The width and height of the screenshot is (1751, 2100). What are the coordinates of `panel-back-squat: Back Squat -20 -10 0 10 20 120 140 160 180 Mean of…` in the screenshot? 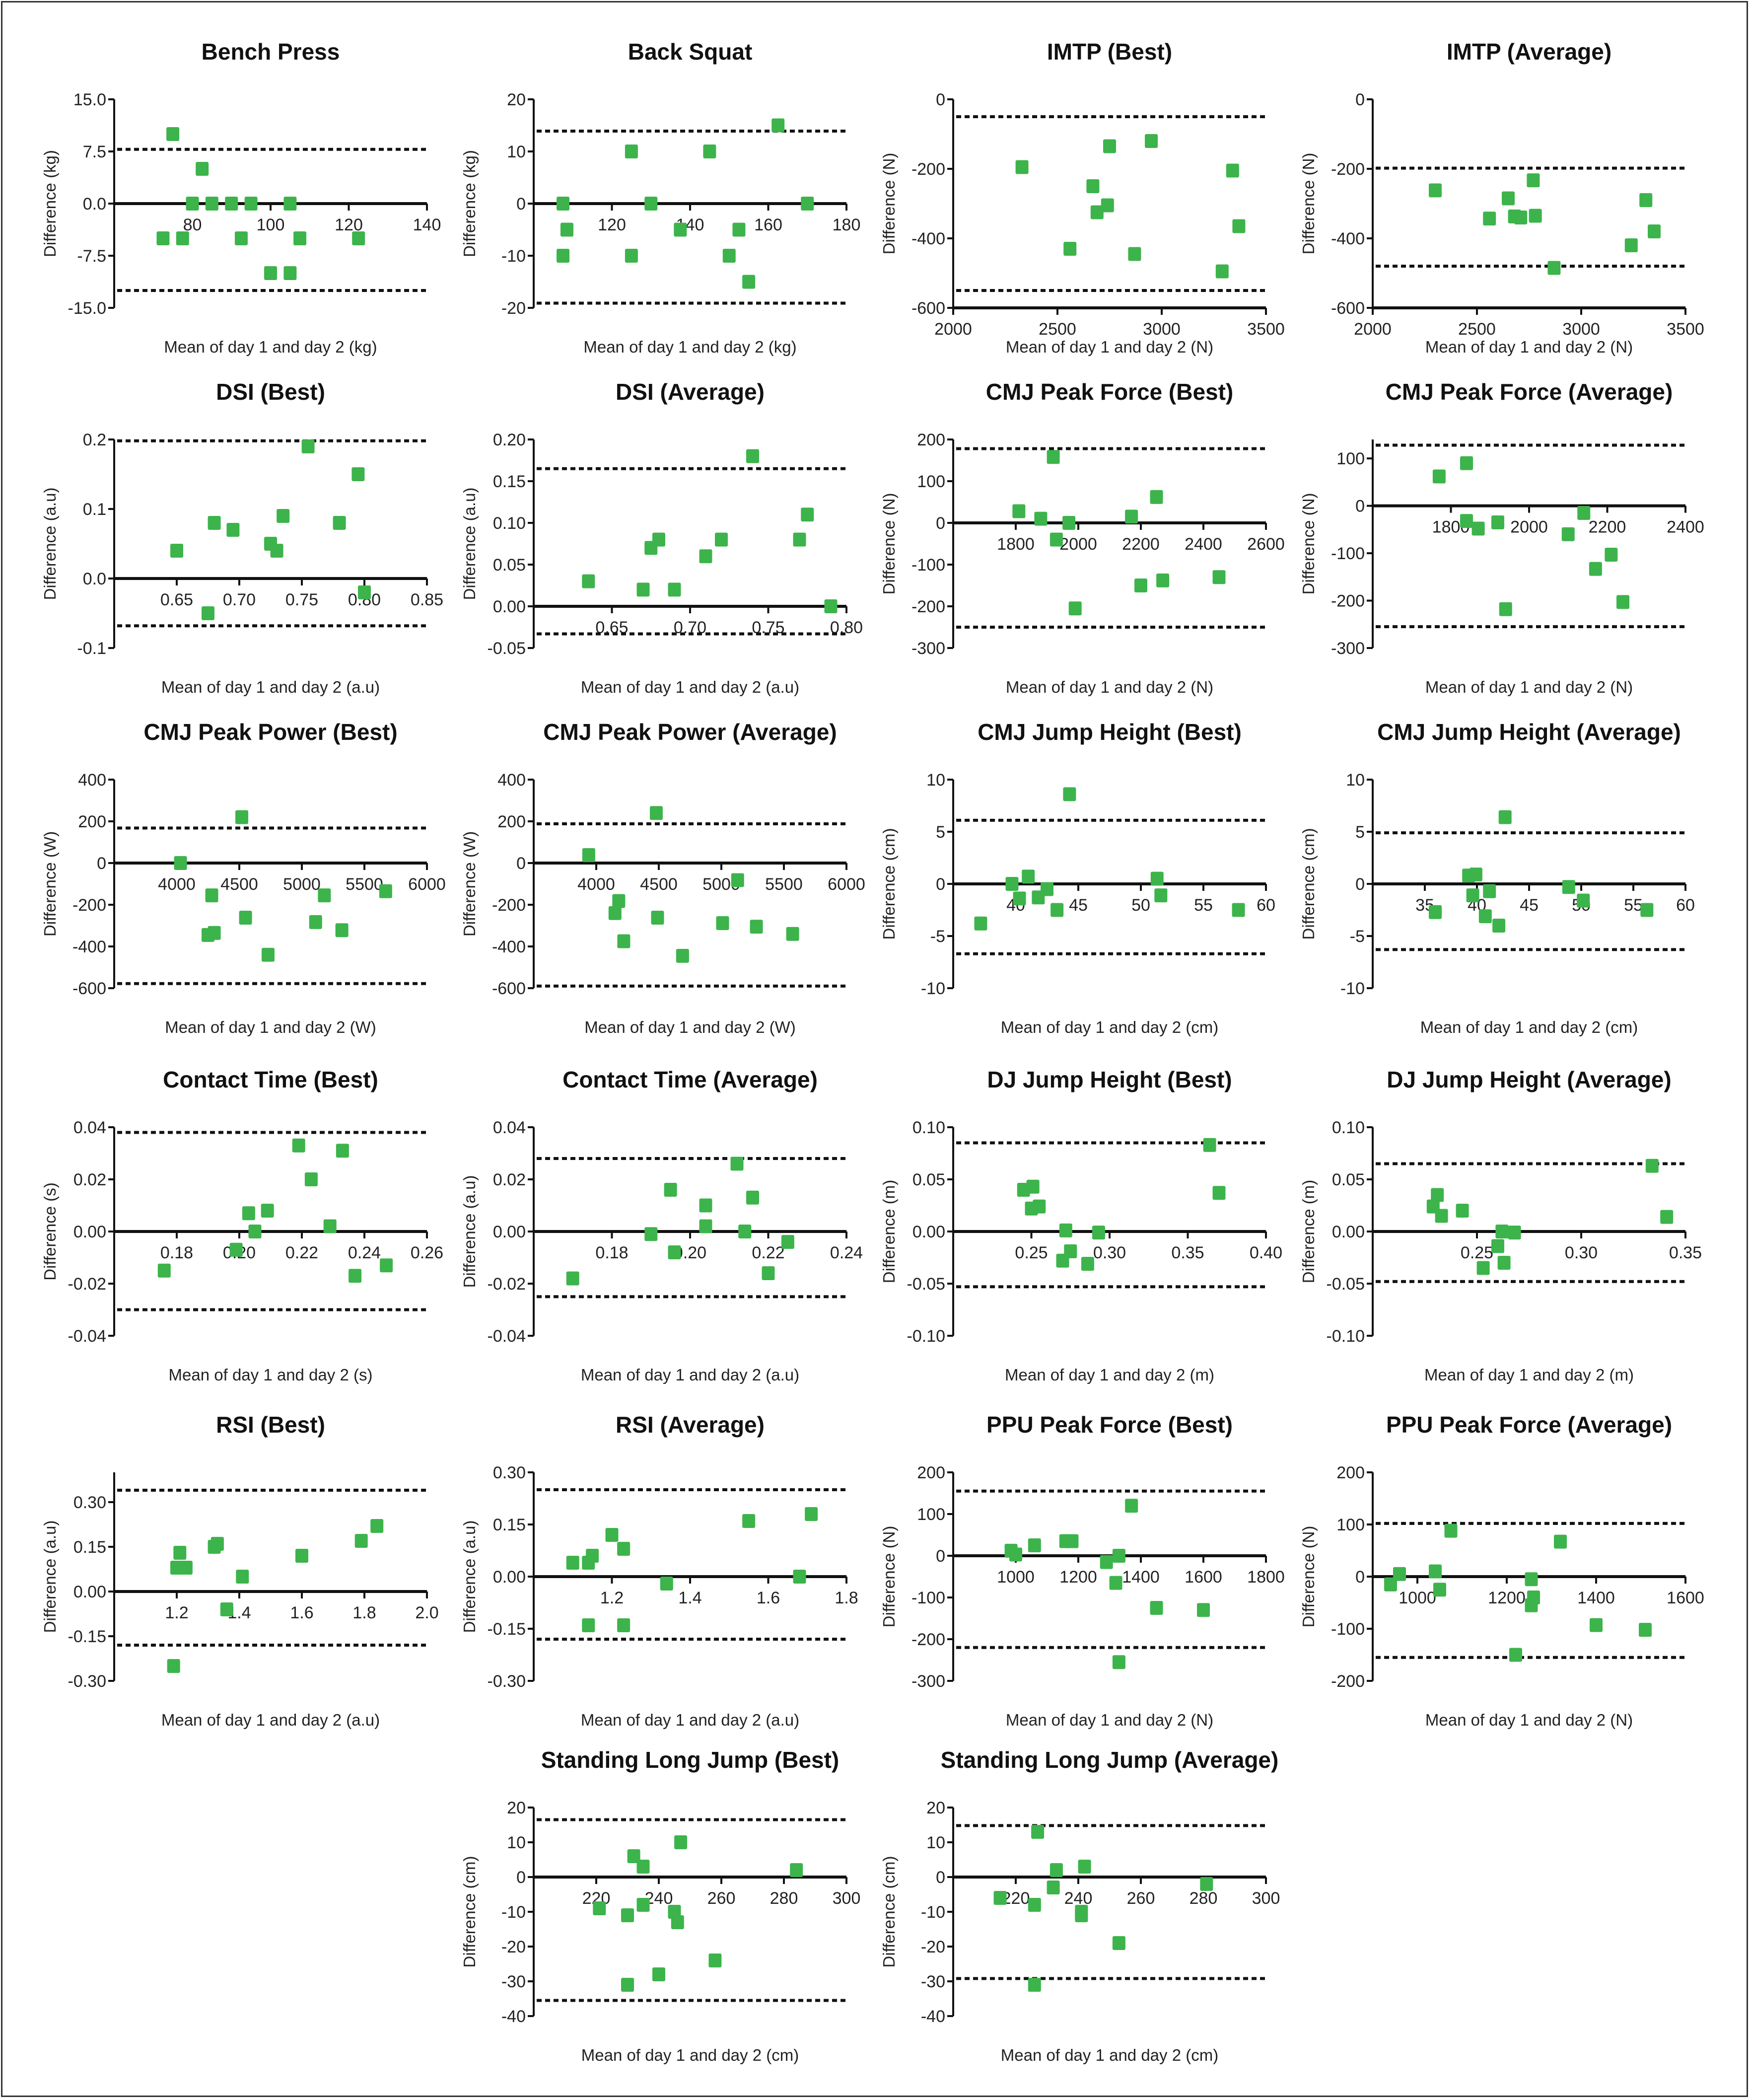 It's located at (662, 201).